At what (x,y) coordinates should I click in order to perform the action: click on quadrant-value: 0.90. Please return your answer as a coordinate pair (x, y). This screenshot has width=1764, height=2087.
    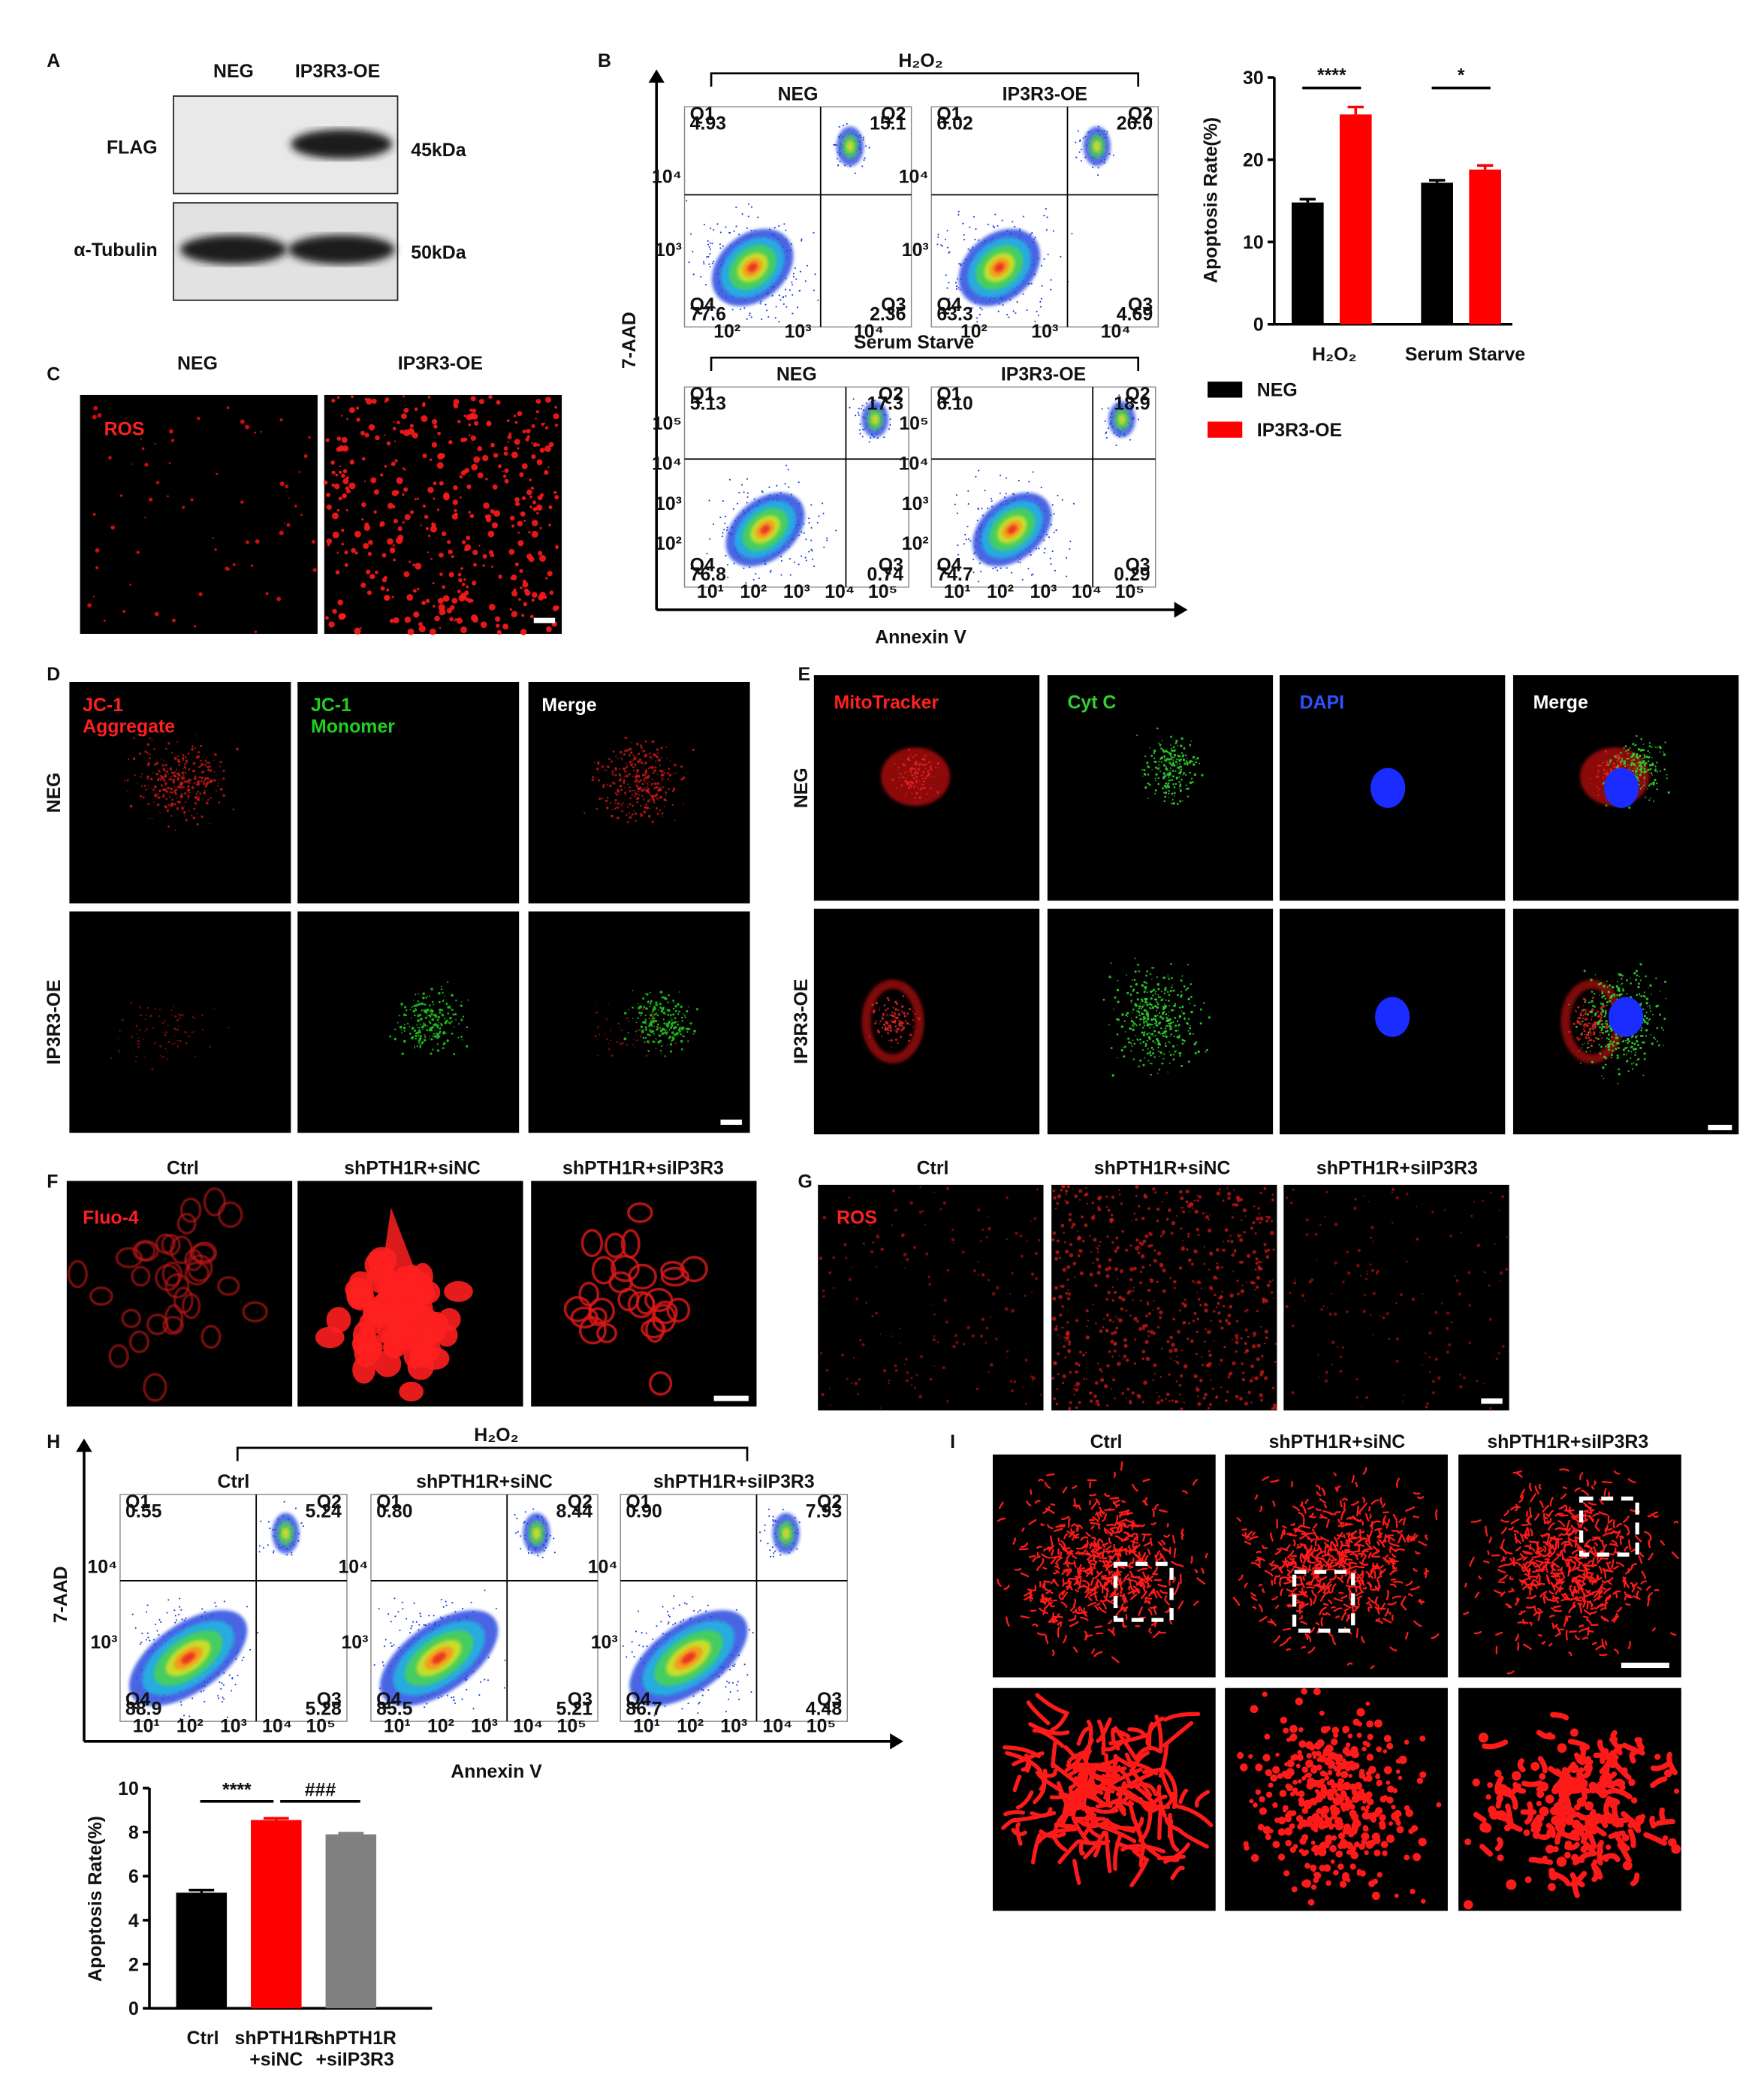
    Looking at the image, I should click on (644, 1511).